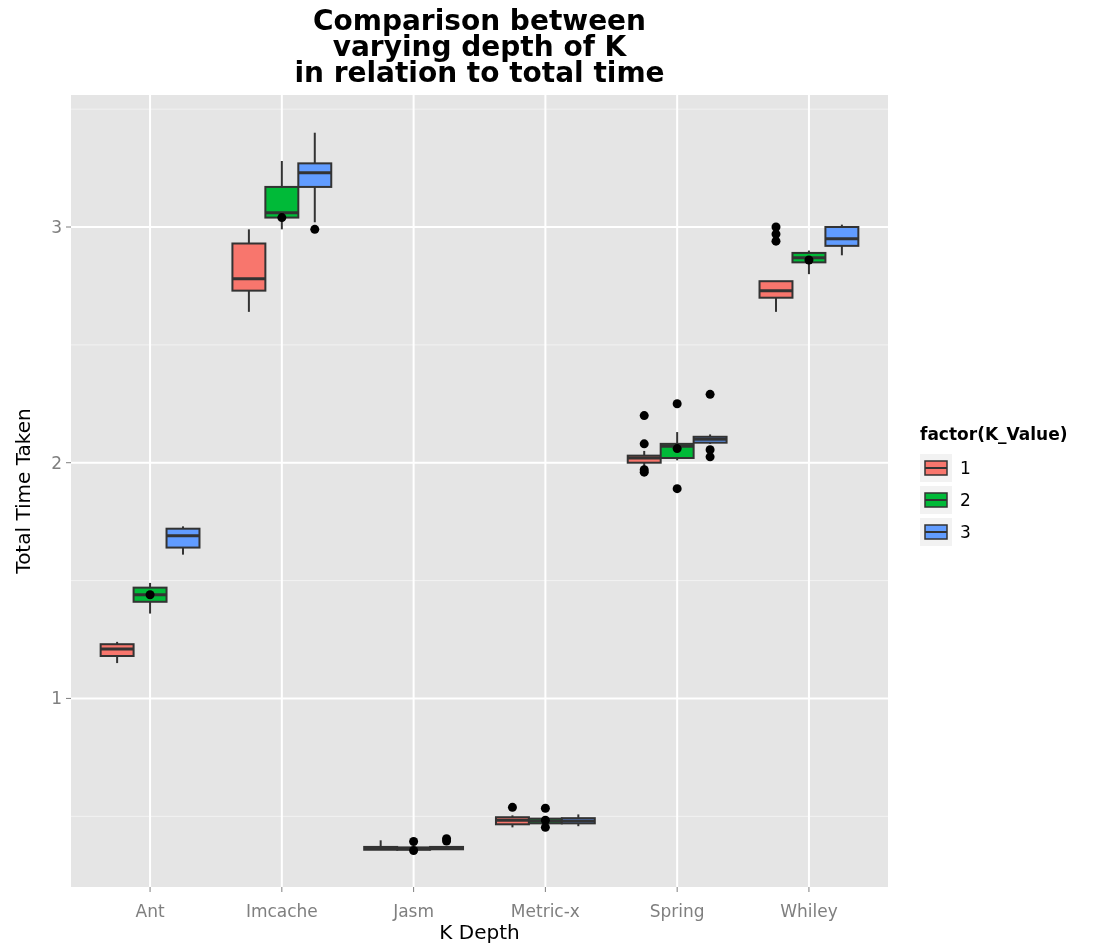 This screenshot has width=1116, height=947. Describe the element at coordinates (479, 932) in the screenshot. I see `x-axis-title: K Depth` at that location.